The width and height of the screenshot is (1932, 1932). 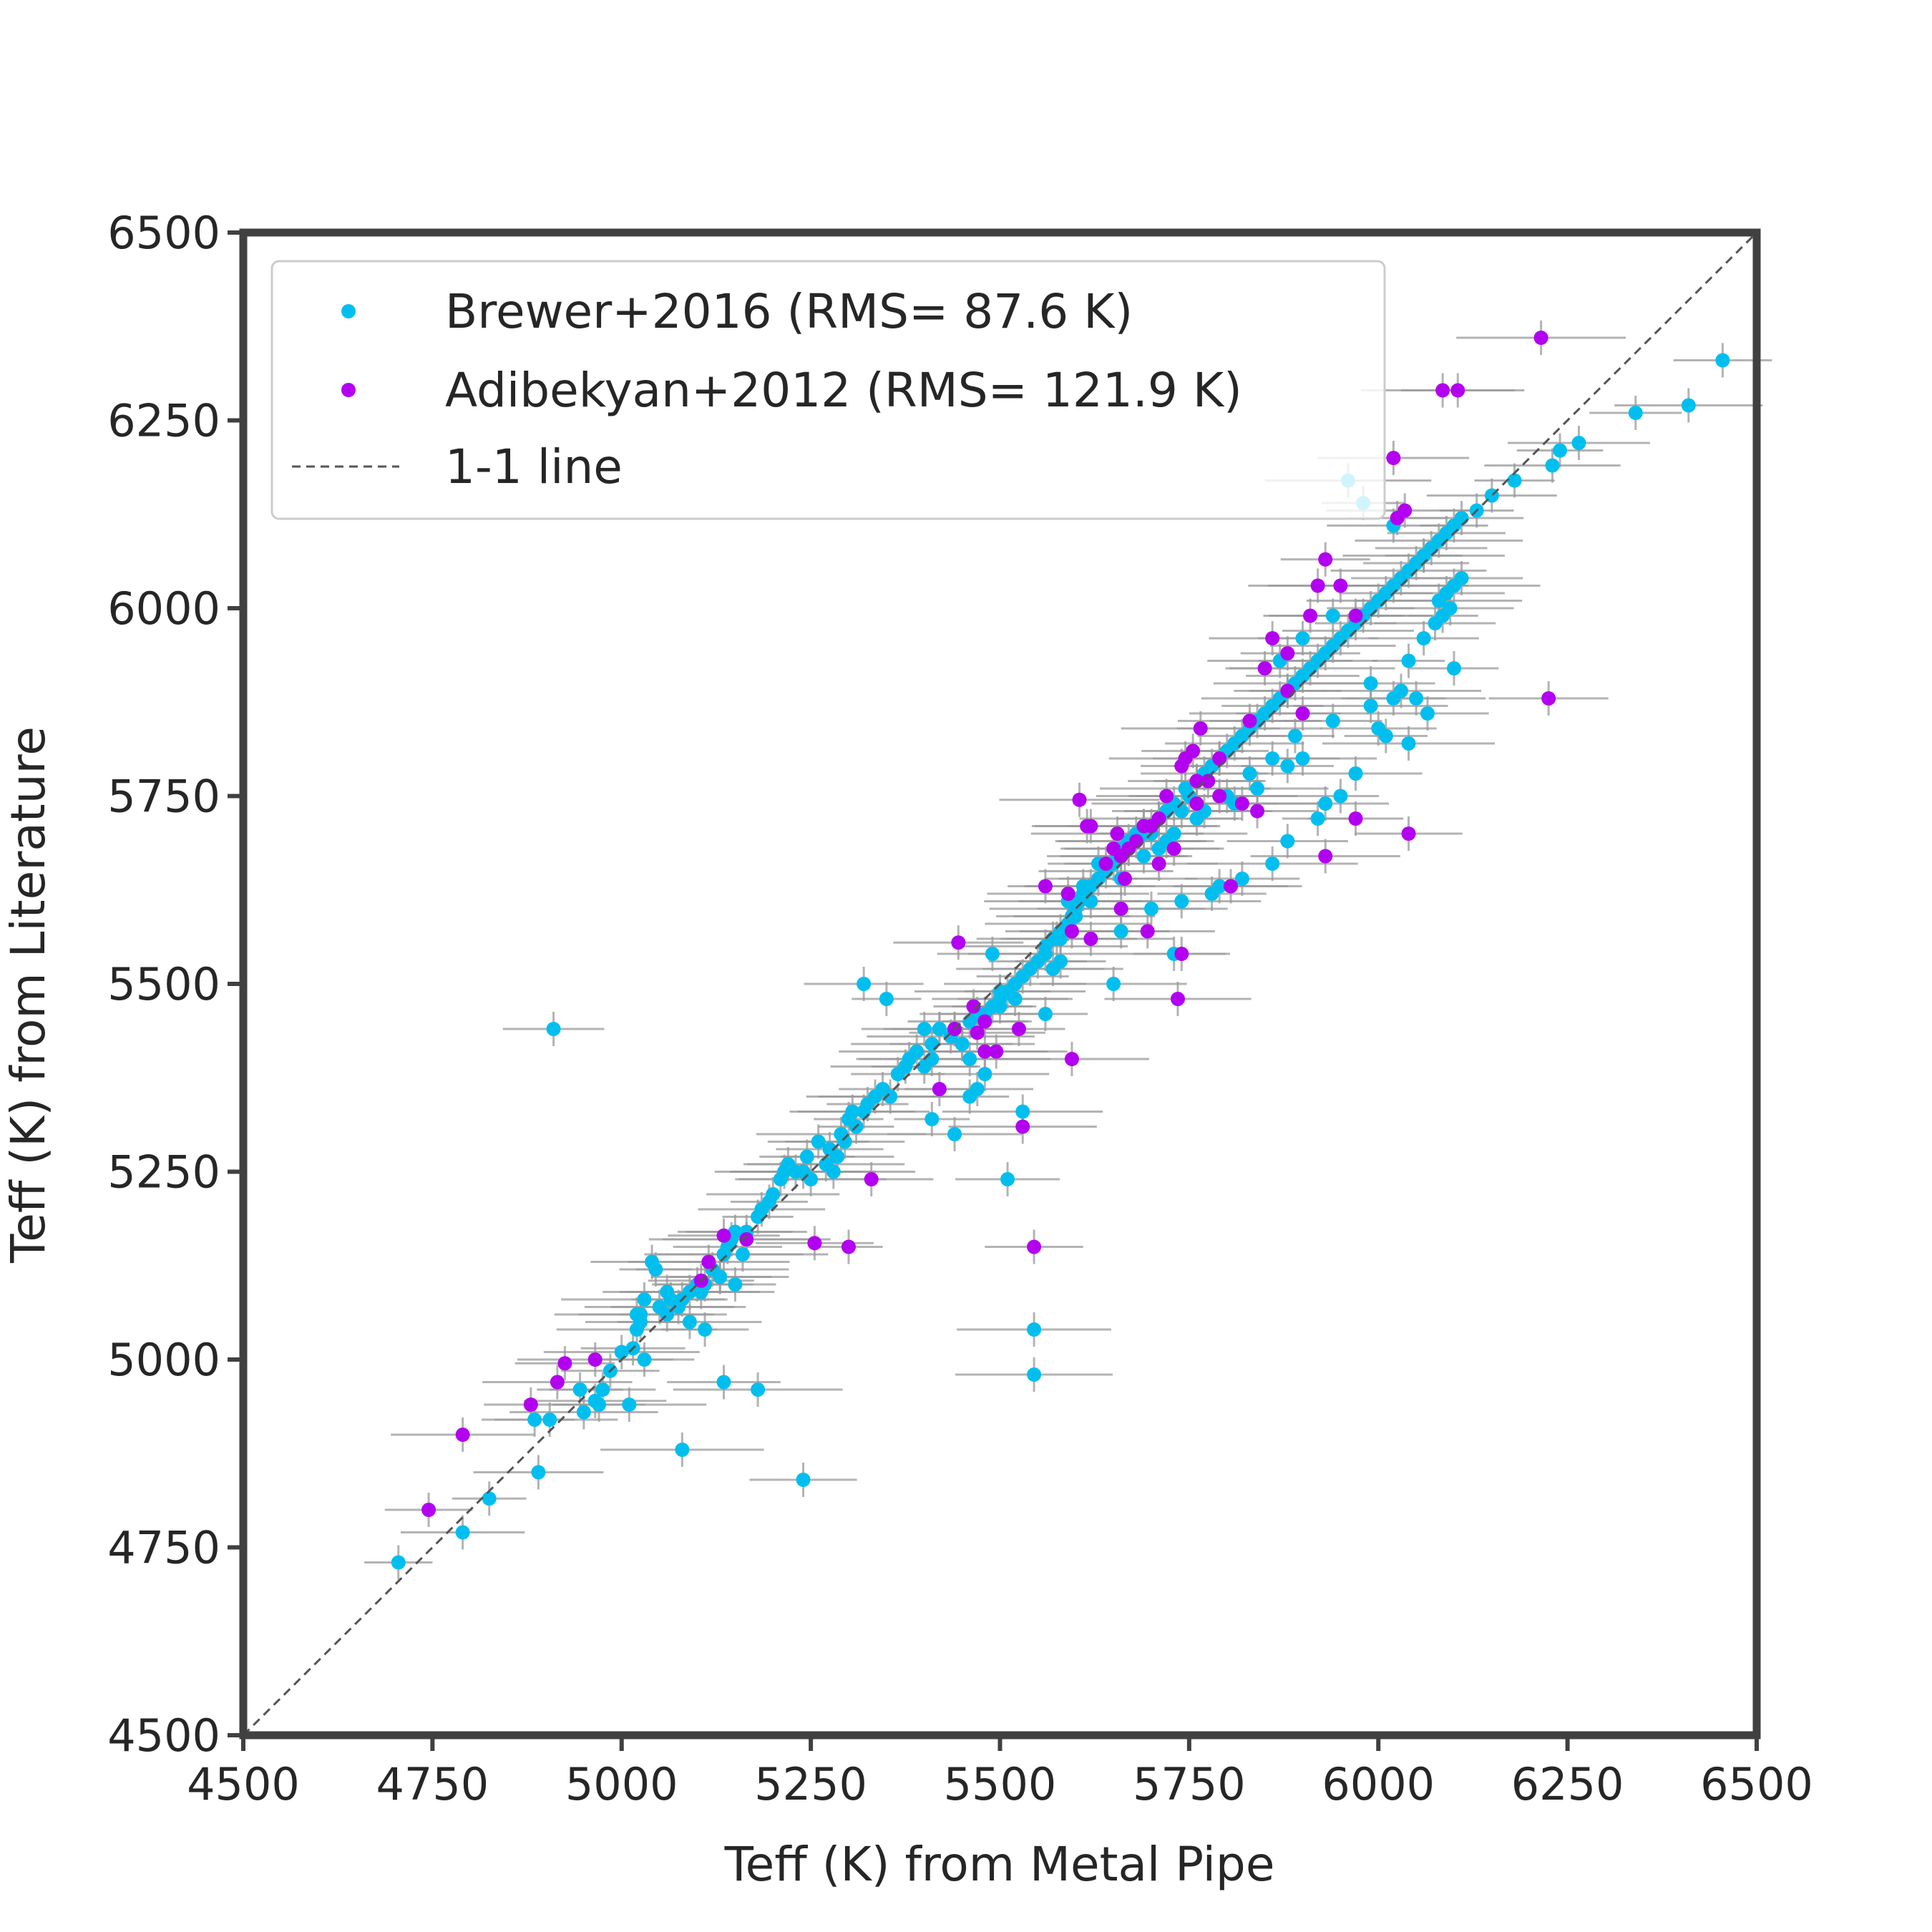 What do you see at coordinates (163, 1360) in the screenshot?
I see `y-tick-label: 5000` at bounding box center [163, 1360].